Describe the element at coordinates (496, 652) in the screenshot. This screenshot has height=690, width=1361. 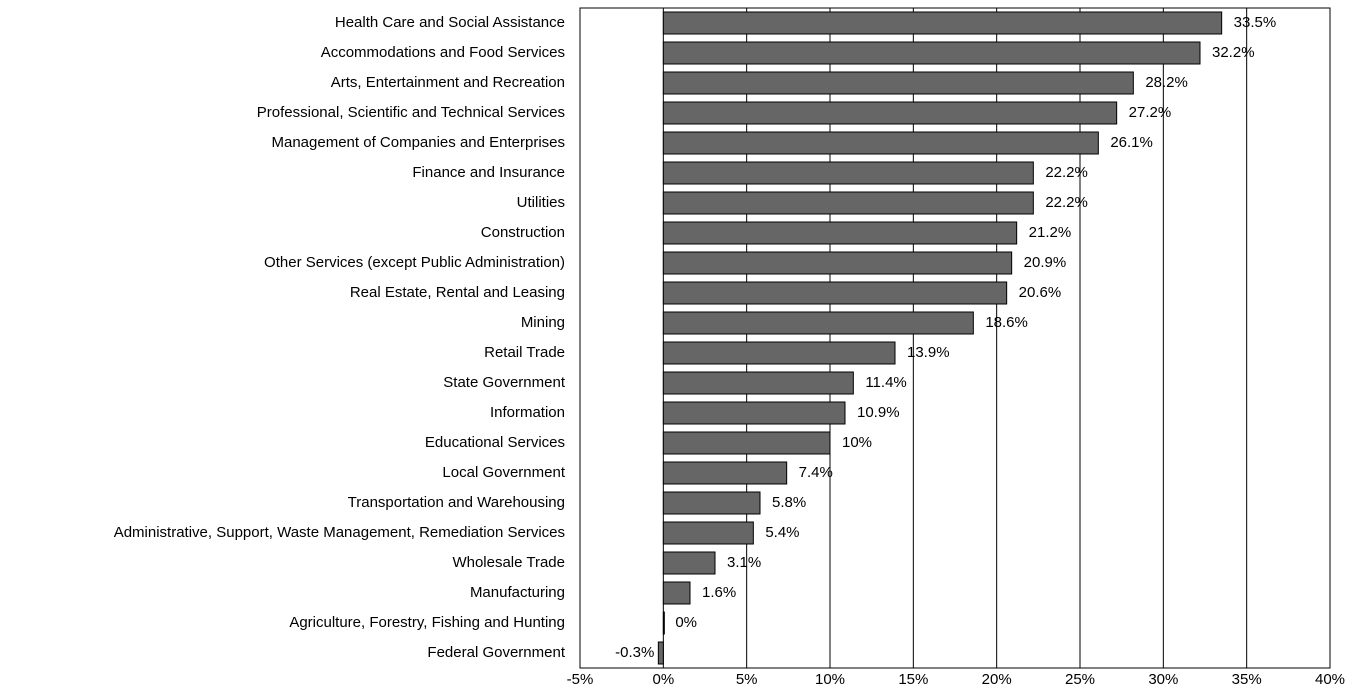
I see `y-tick-label: Federal Government` at that location.